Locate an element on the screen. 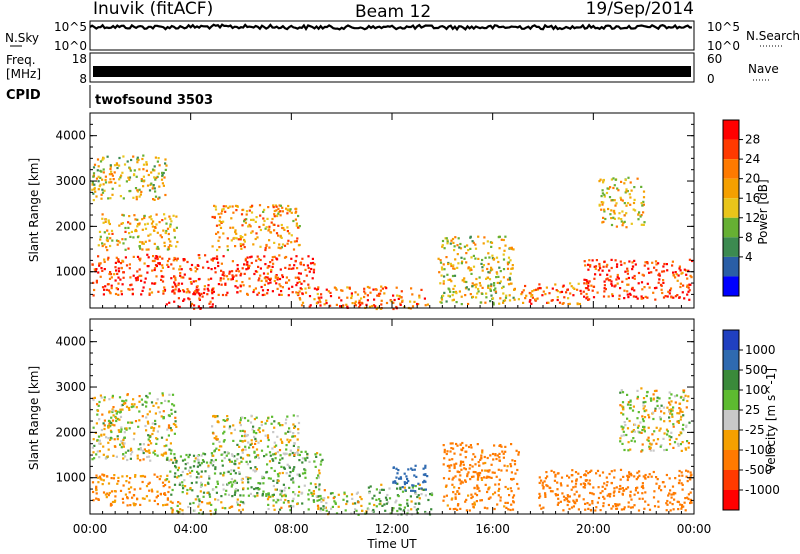 Image resolution: width=800 pixels, height=554 pixels. colorbar-swatch is located at coordinates (731, 440).